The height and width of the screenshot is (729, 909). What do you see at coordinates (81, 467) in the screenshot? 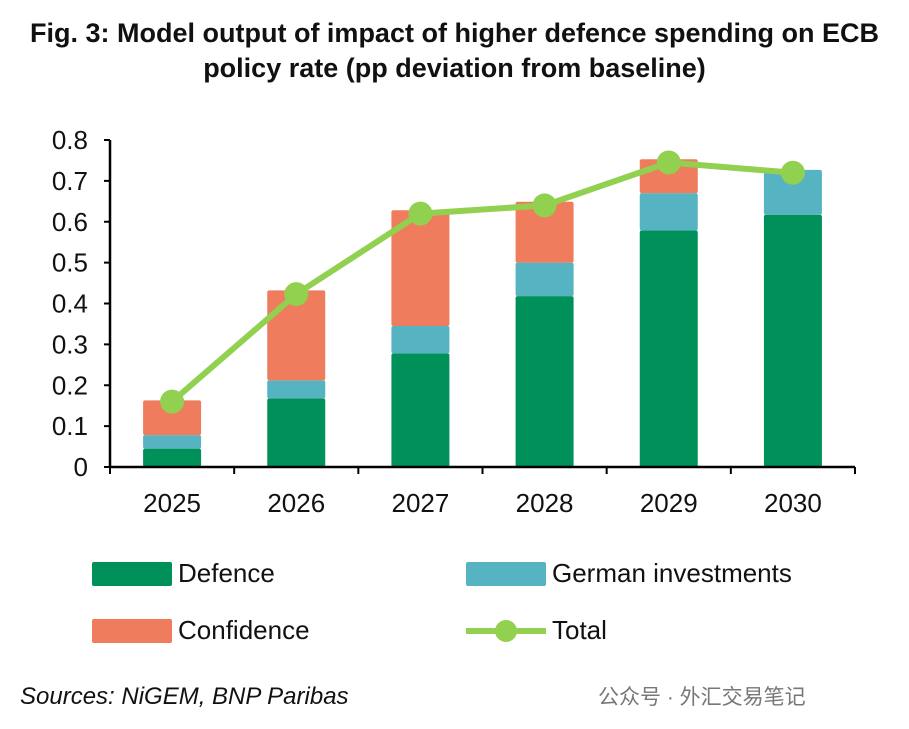
I see `y-tick-label: 0` at bounding box center [81, 467].